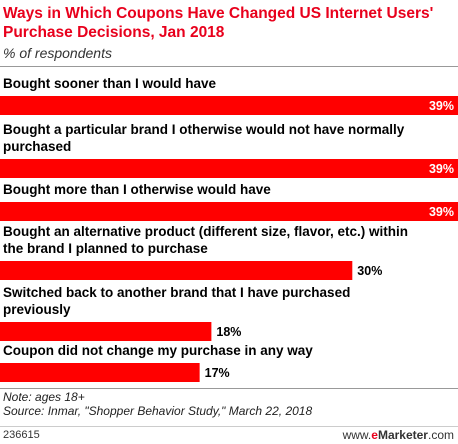  What do you see at coordinates (374, 435) in the screenshot?
I see `brand-e: e` at bounding box center [374, 435].